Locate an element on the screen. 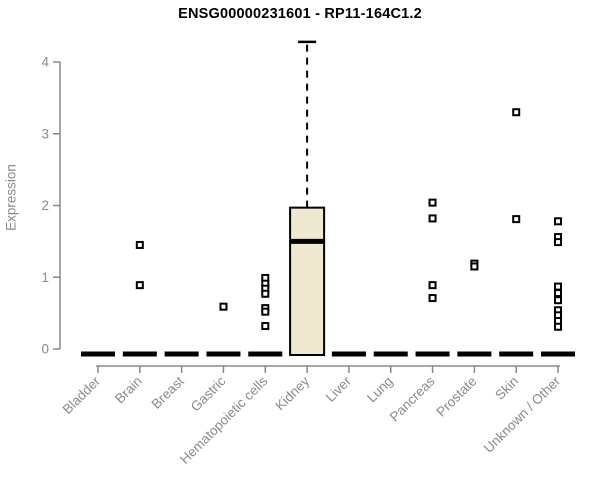  y-tick-label: 2 is located at coordinates (45, 205).